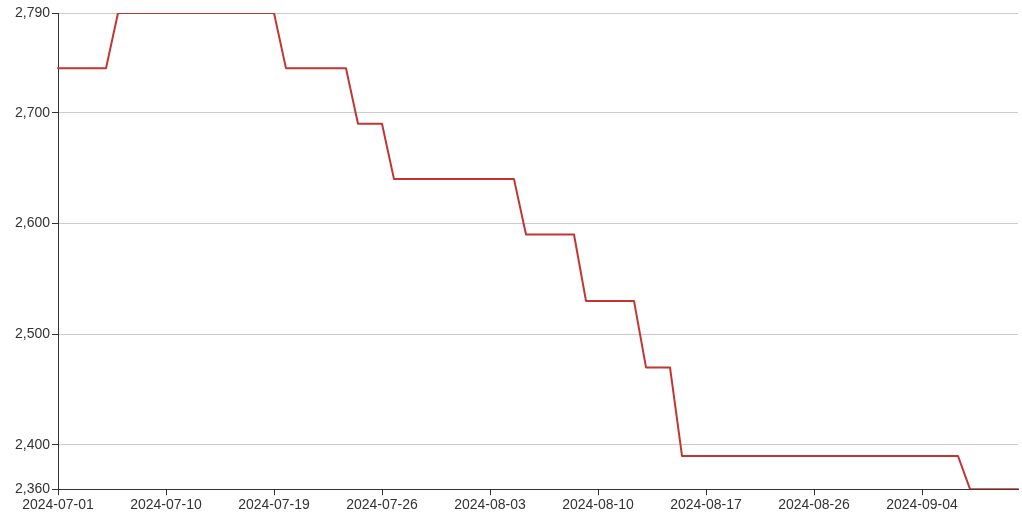 The image size is (1022, 516). I want to click on x-tick-label: 2024-08-10, so click(598, 504).